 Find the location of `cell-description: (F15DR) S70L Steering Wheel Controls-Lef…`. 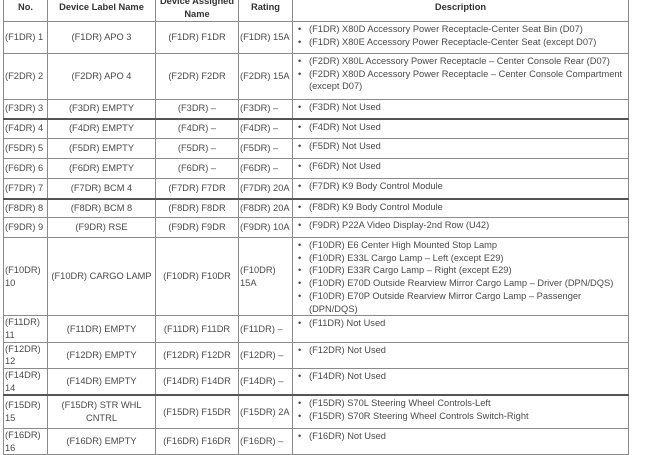

cell-description: (F15DR) S70L Steering Wheel Controls-Lef… is located at coordinates (460, 411).